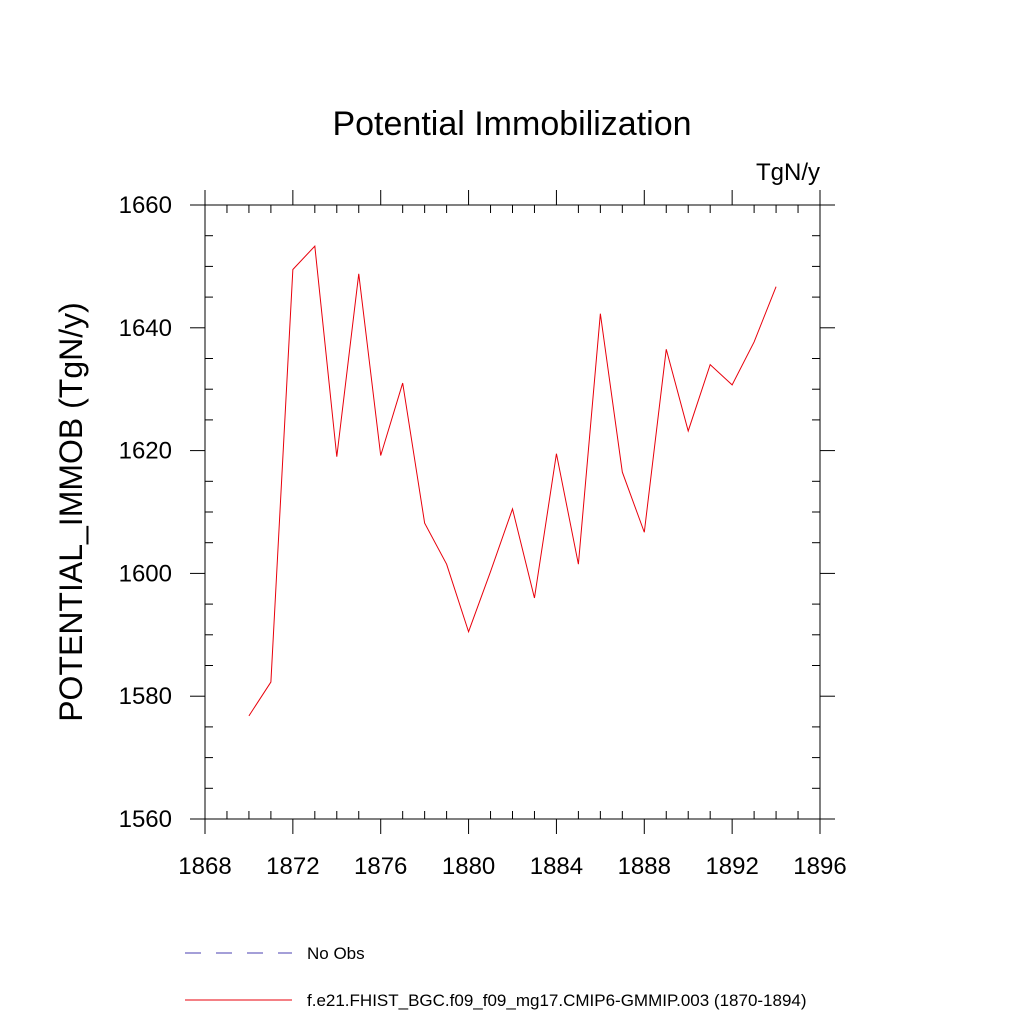 The image size is (1024, 1024). Describe the element at coordinates (731, 866) in the screenshot. I see `x-tick-label: 1892` at that location.